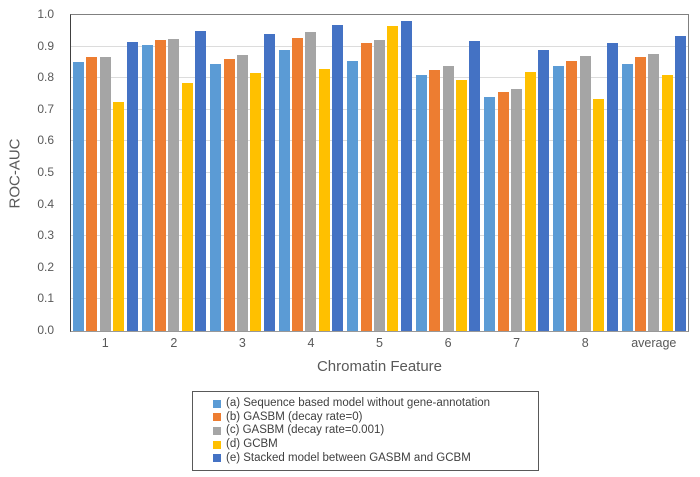 This screenshot has width=700, height=477. What do you see at coordinates (379, 366) in the screenshot?
I see `x-axis-title: Chromatin Feature` at bounding box center [379, 366].